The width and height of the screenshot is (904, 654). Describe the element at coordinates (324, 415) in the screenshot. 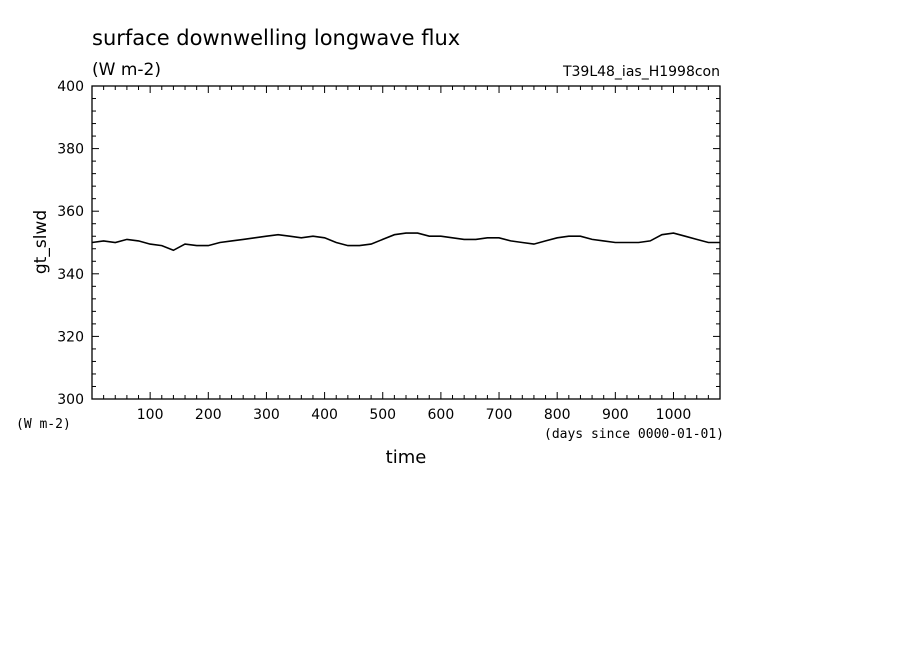

I see `x-tick-label: 400` at that location.